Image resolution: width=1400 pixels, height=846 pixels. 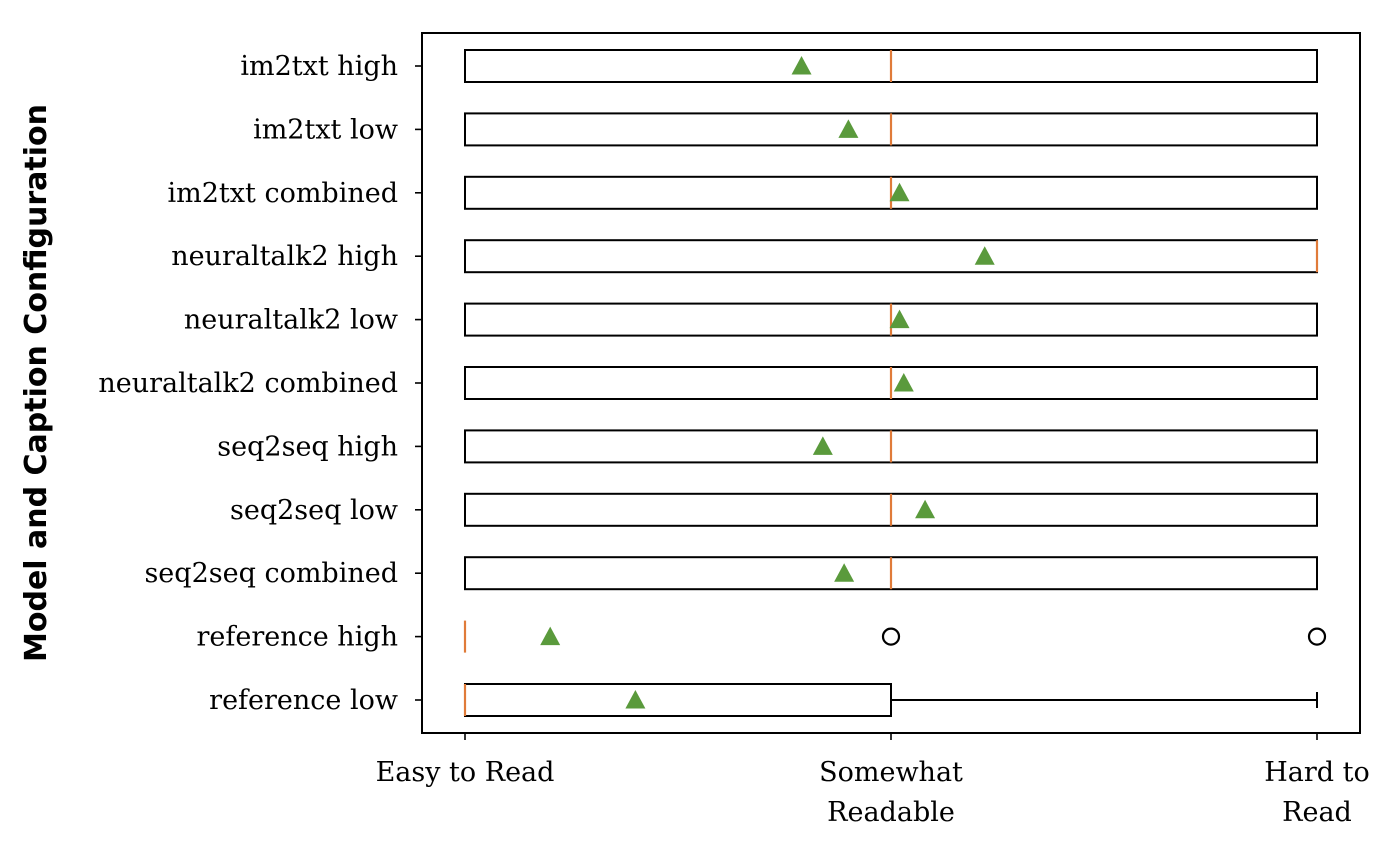 I want to click on y-tick-label: neuraltalk2 combined, so click(x=248, y=383).